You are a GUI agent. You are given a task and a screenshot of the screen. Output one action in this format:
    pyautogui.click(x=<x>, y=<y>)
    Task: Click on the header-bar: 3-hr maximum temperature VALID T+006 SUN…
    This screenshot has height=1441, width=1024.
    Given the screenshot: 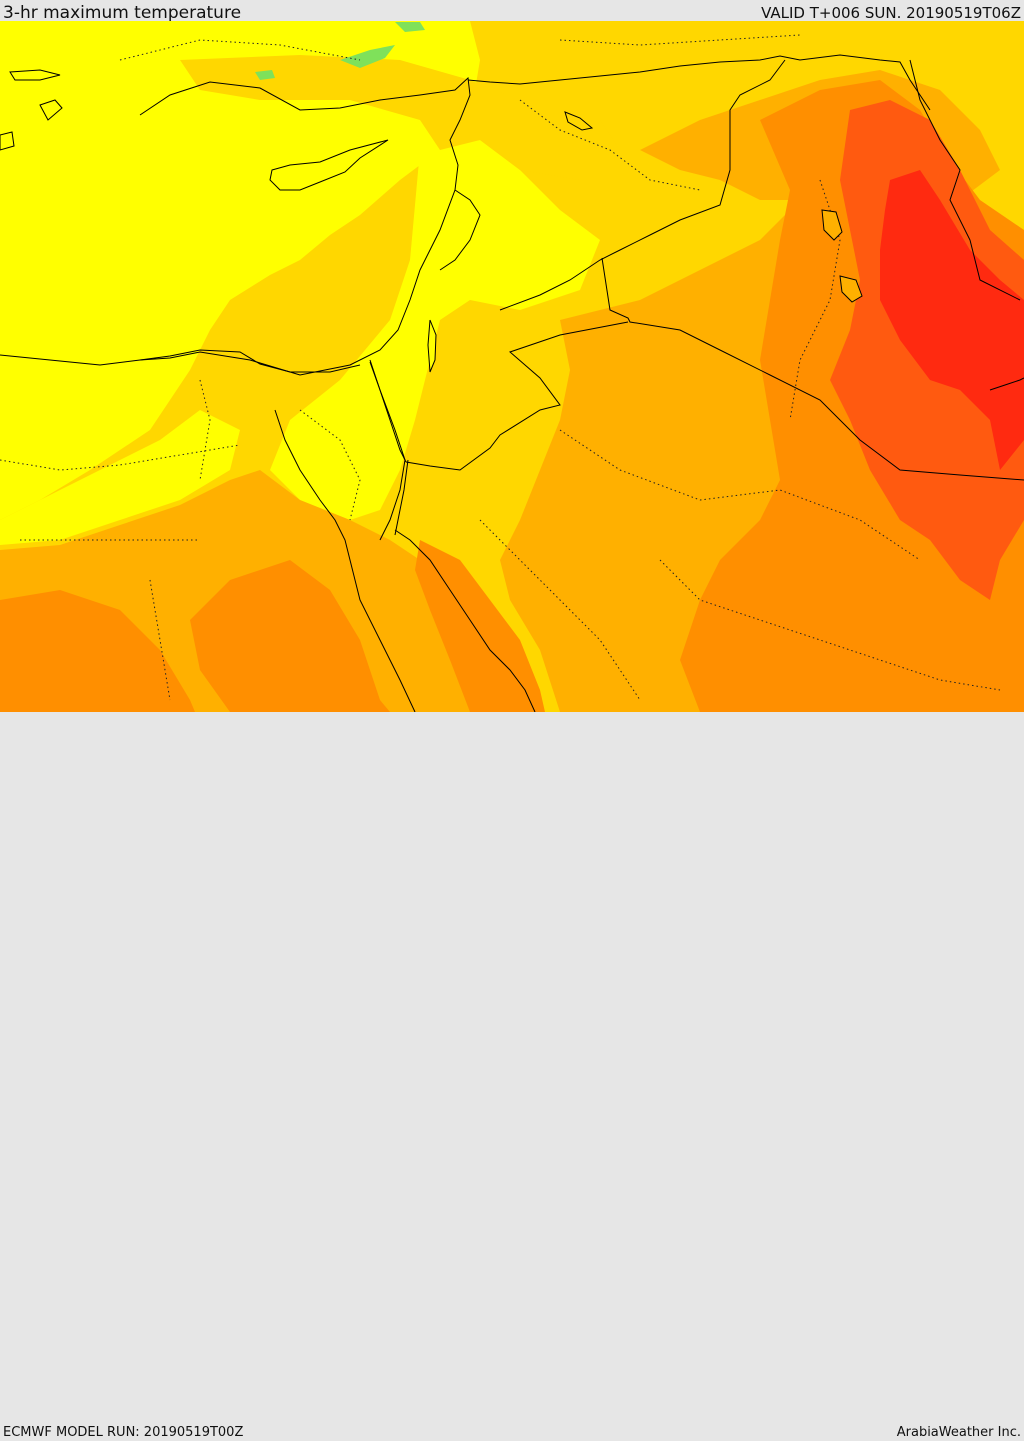 What is the action you would take?
    pyautogui.click(x=512, y=11)
    